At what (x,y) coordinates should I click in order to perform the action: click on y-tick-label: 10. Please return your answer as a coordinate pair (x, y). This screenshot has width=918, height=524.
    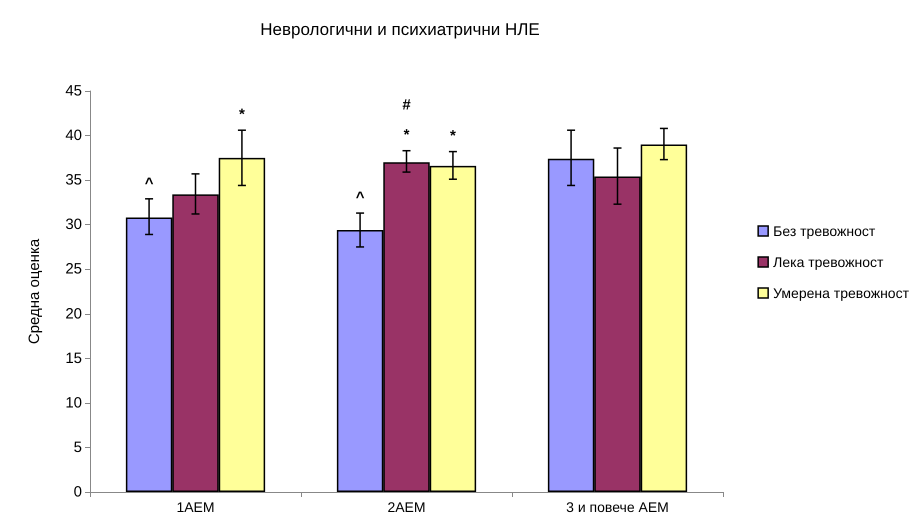
    Looking at the image, I should click on (73, 403).